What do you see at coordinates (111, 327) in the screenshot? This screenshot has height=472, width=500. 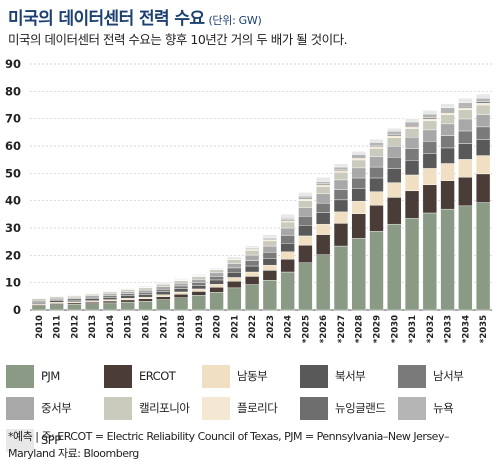 I see `x-tick-label: 2014` at bounding box center [111, 327].